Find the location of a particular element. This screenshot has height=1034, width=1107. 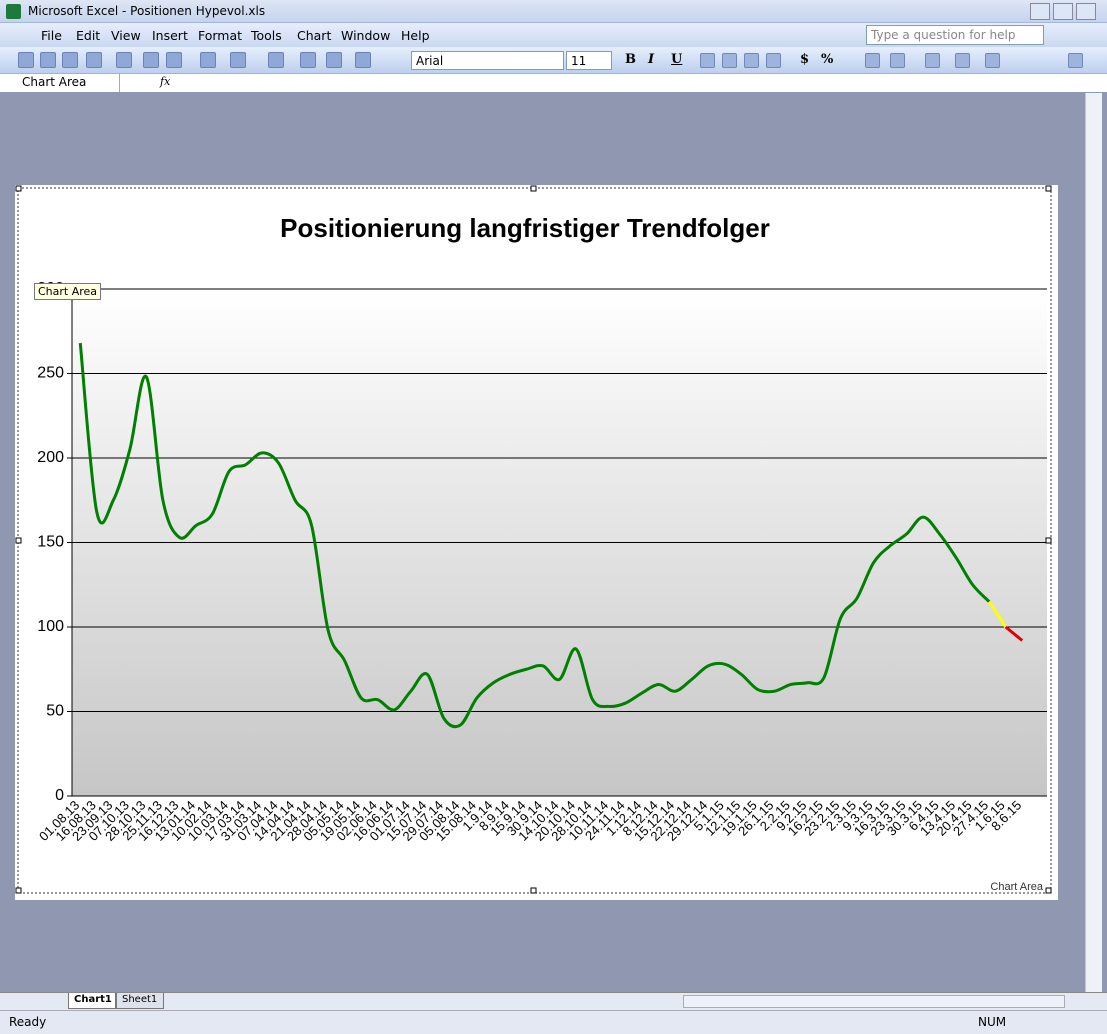

font-size-box: 11 is located at coordinates (589, 60).